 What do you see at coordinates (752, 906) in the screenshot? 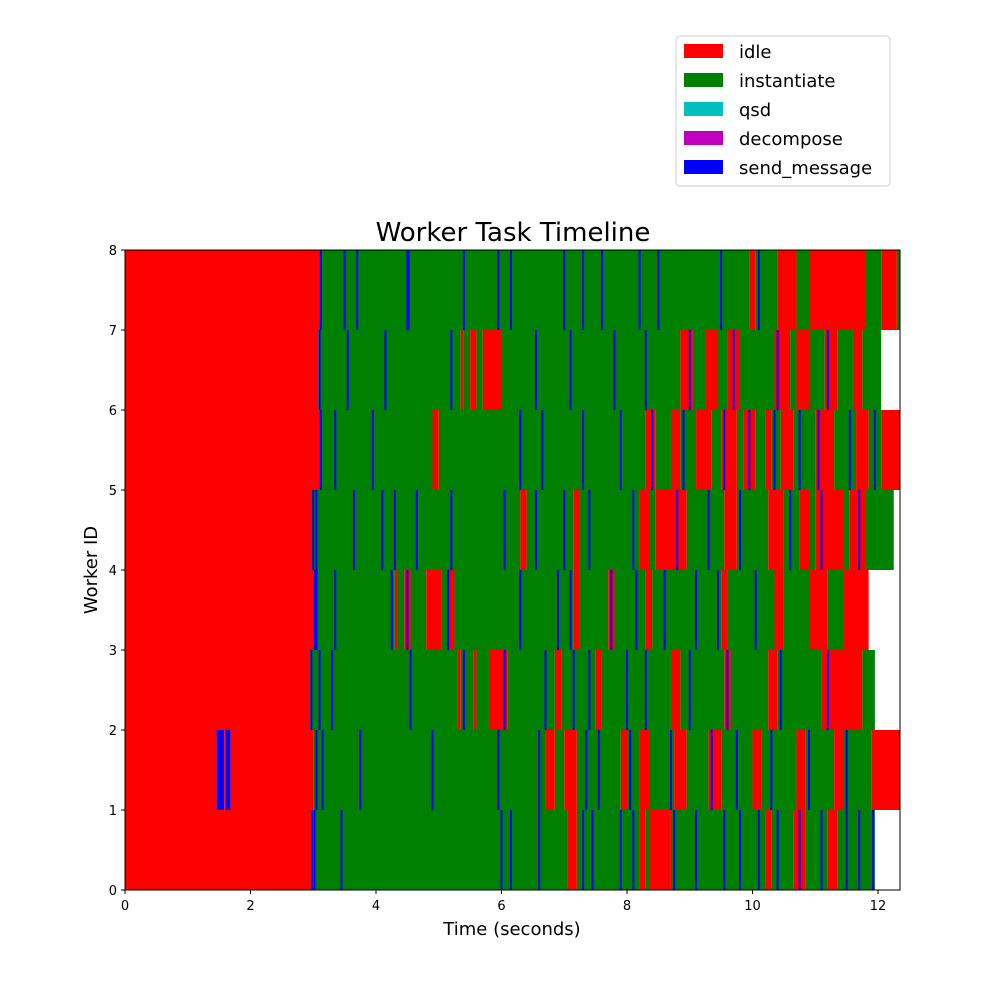
I see `x-tick-label-5: 10` at bounding box center [752, 906].